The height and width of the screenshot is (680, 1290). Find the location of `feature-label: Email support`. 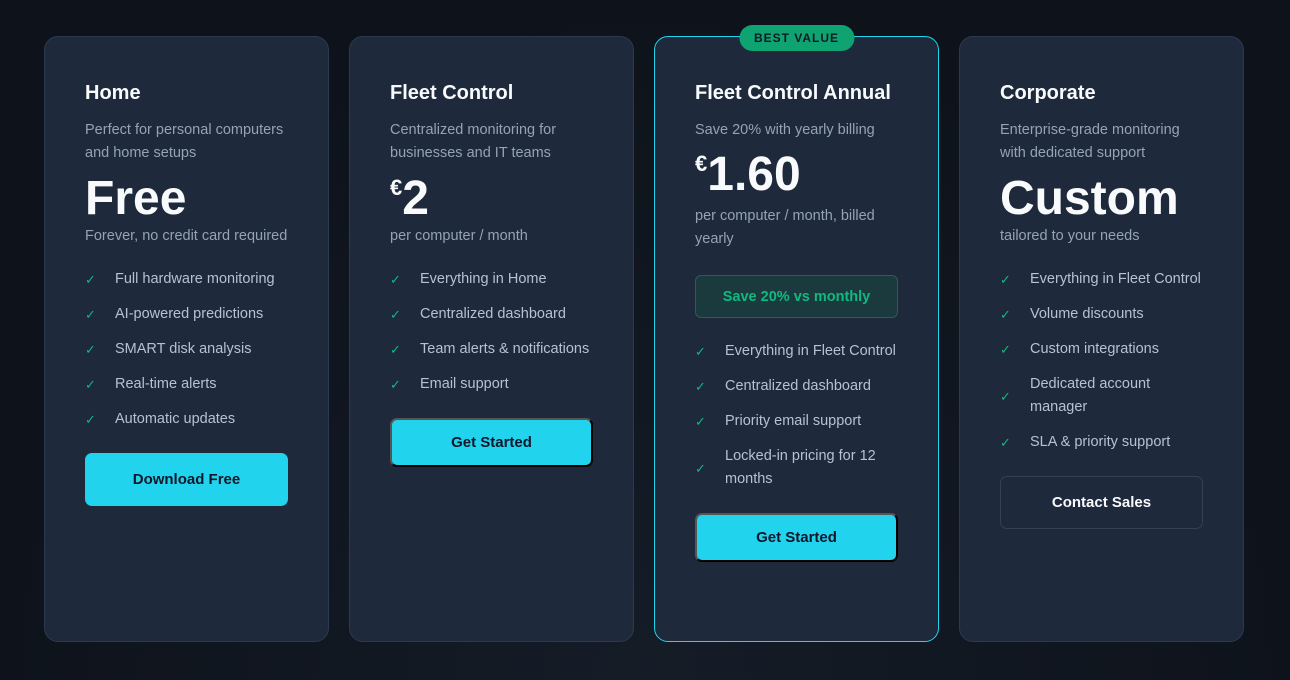

feature-label: Email support is located at coordinates (464, 384).